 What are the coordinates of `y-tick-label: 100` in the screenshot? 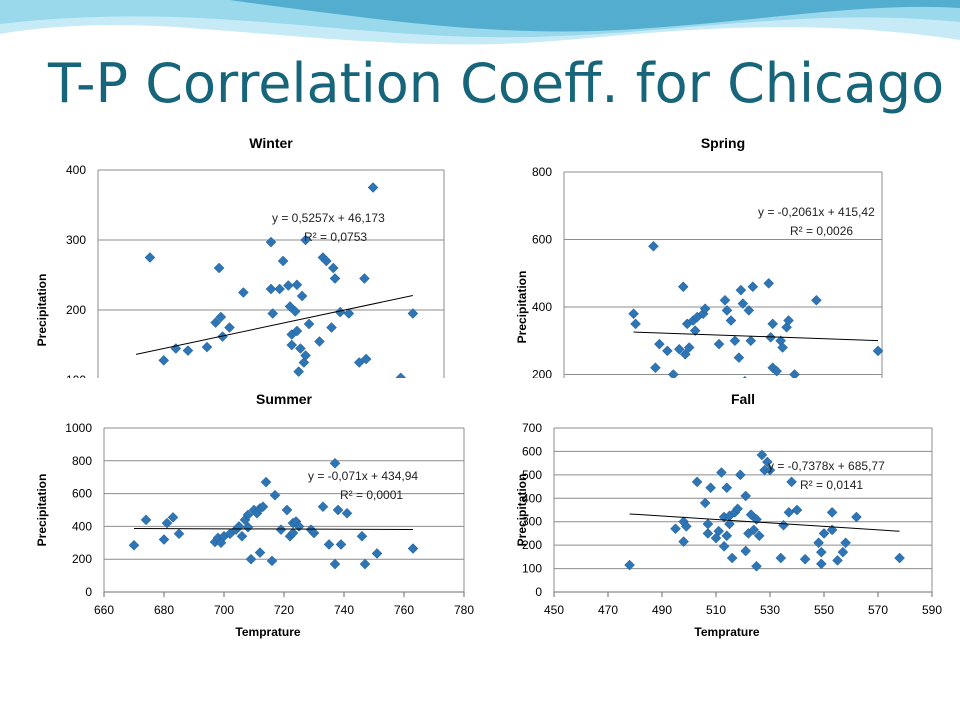 It's located at (76, 375).